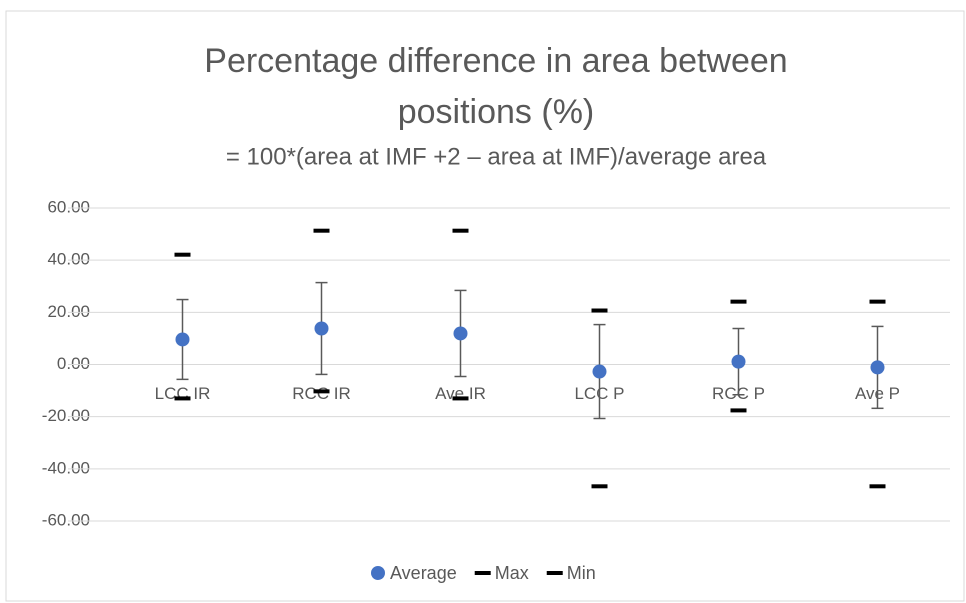 Image resolution: width=966 pixels, height=603 pixels. I want to click on legend-label: Average, so click(423, 573).